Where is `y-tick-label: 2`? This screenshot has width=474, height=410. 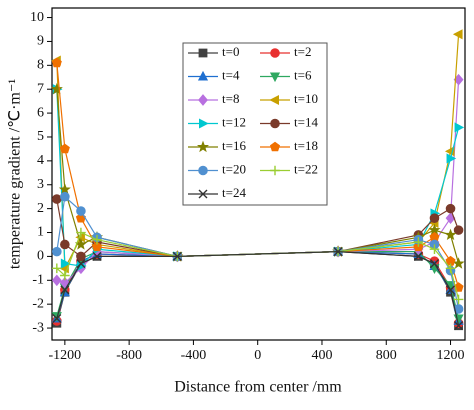 y-tick-label: 2 is located at coordinates (40, 208).